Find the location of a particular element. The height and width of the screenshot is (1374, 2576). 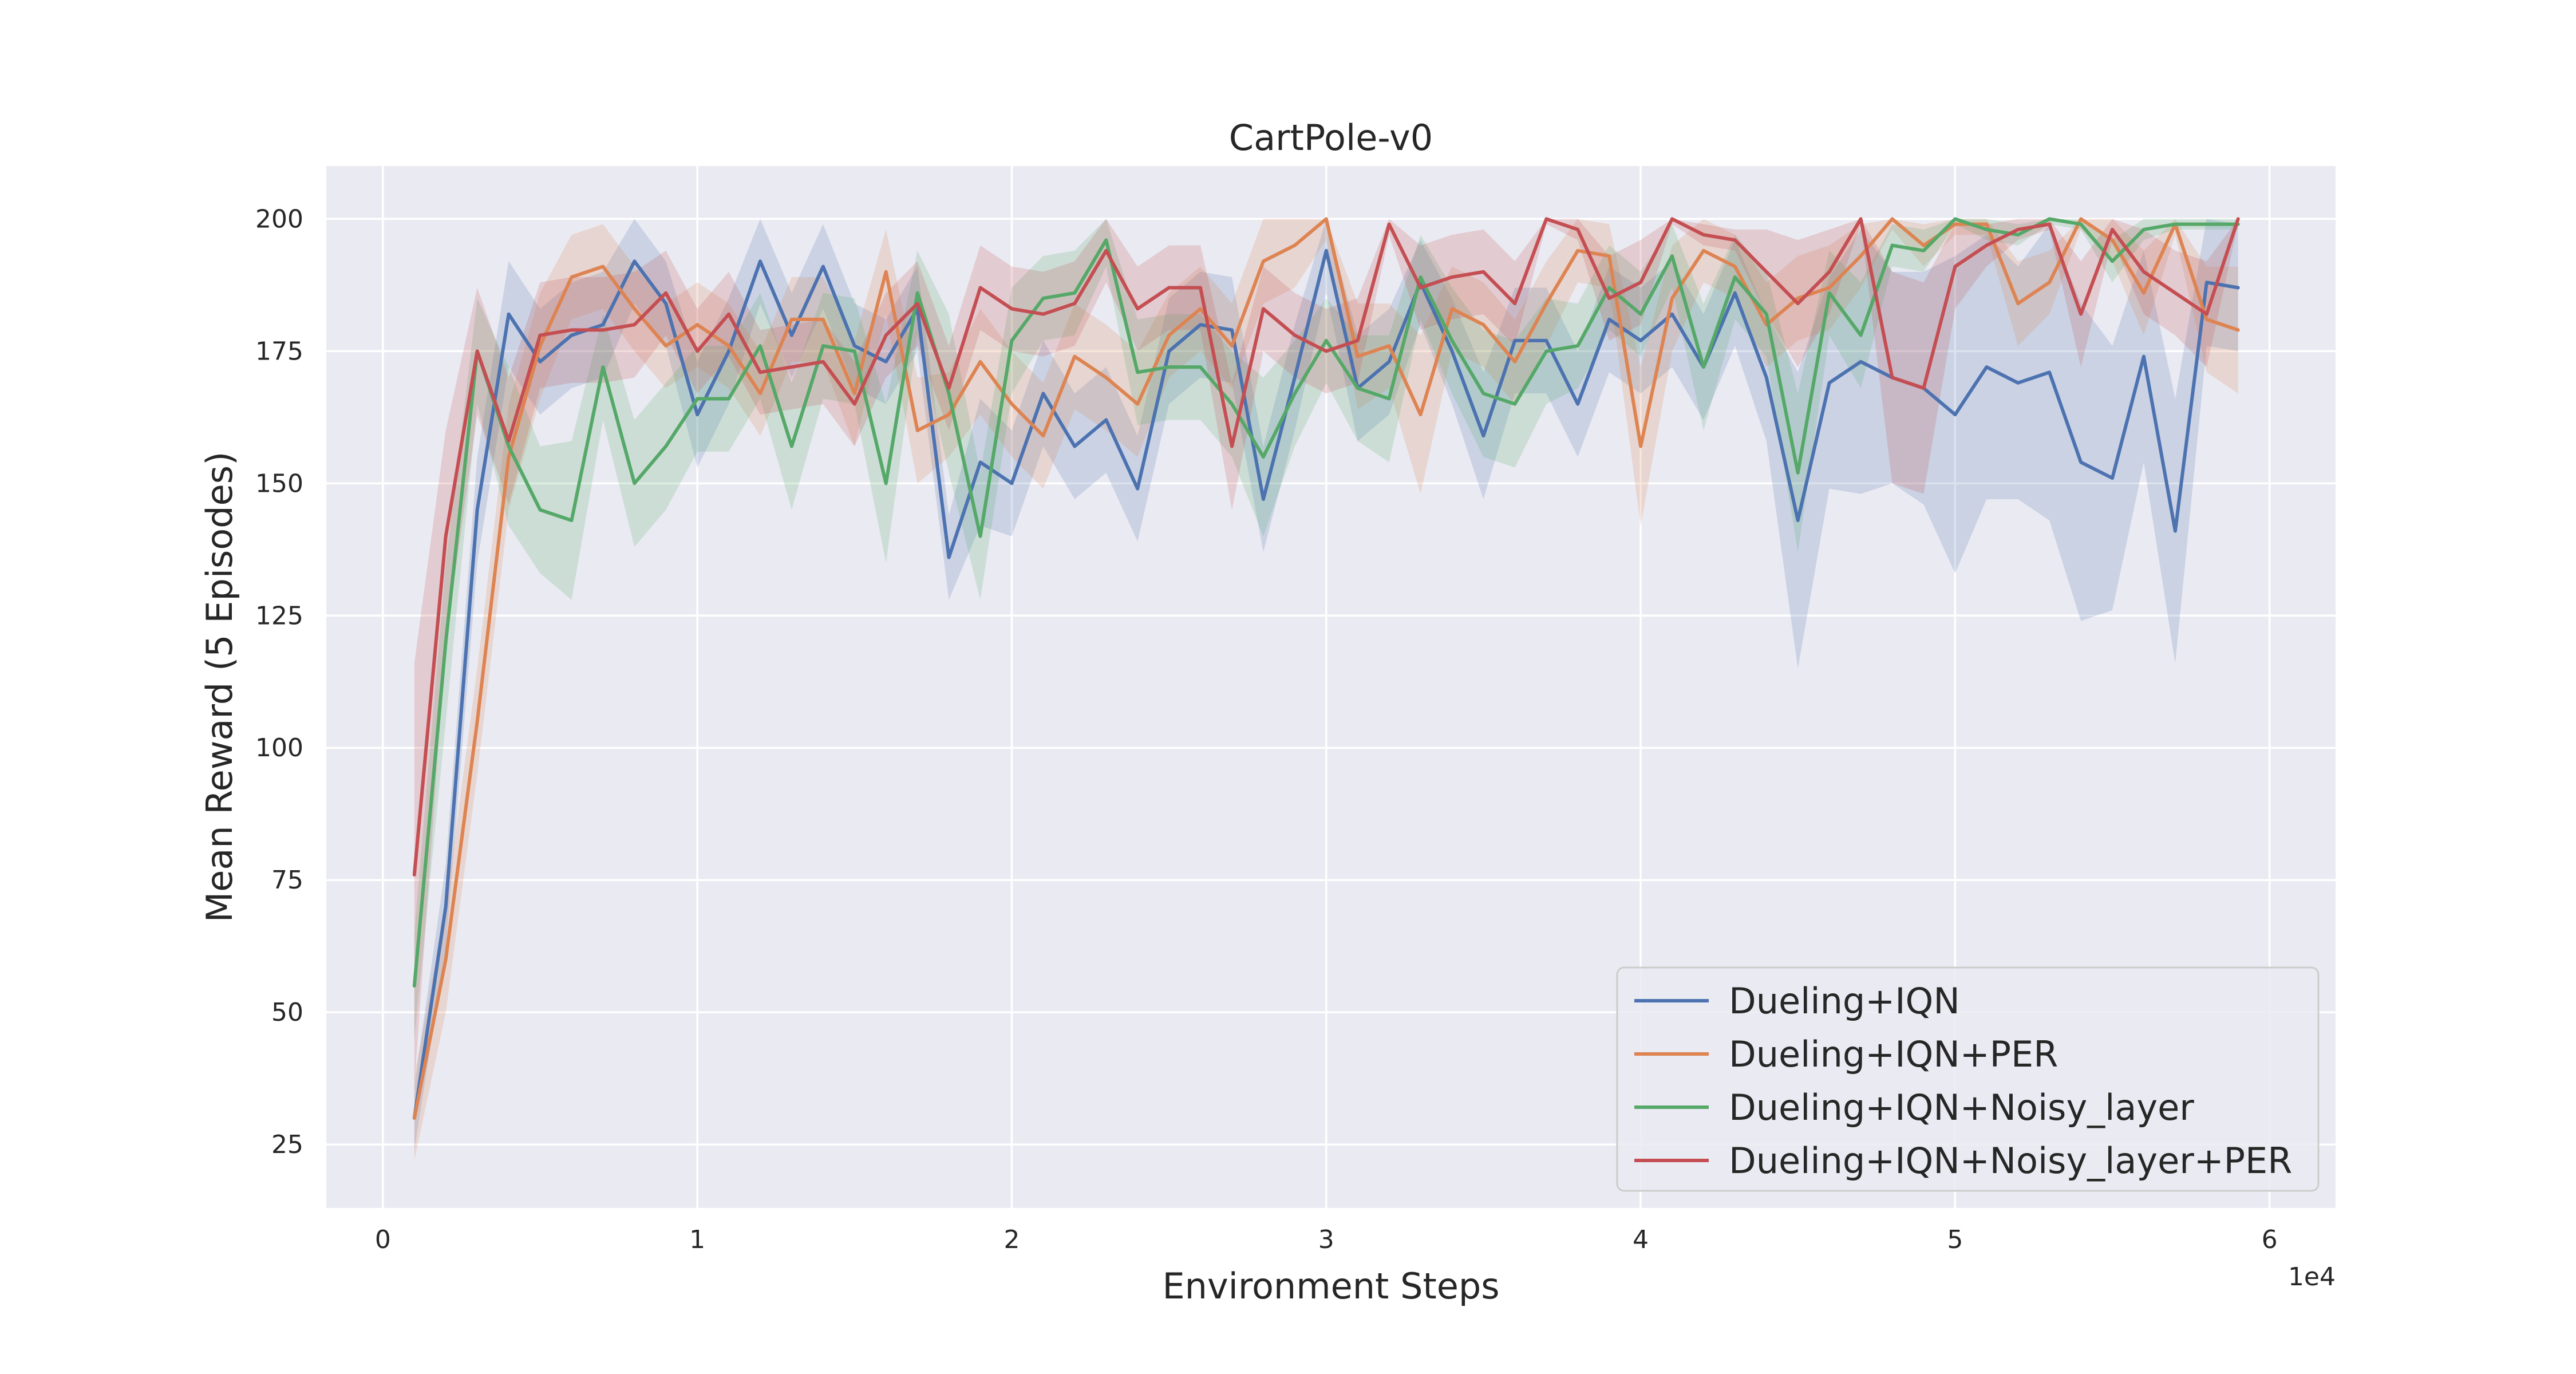

x-axis-label: Environment Steps is located at coordinates (1330, 1286).